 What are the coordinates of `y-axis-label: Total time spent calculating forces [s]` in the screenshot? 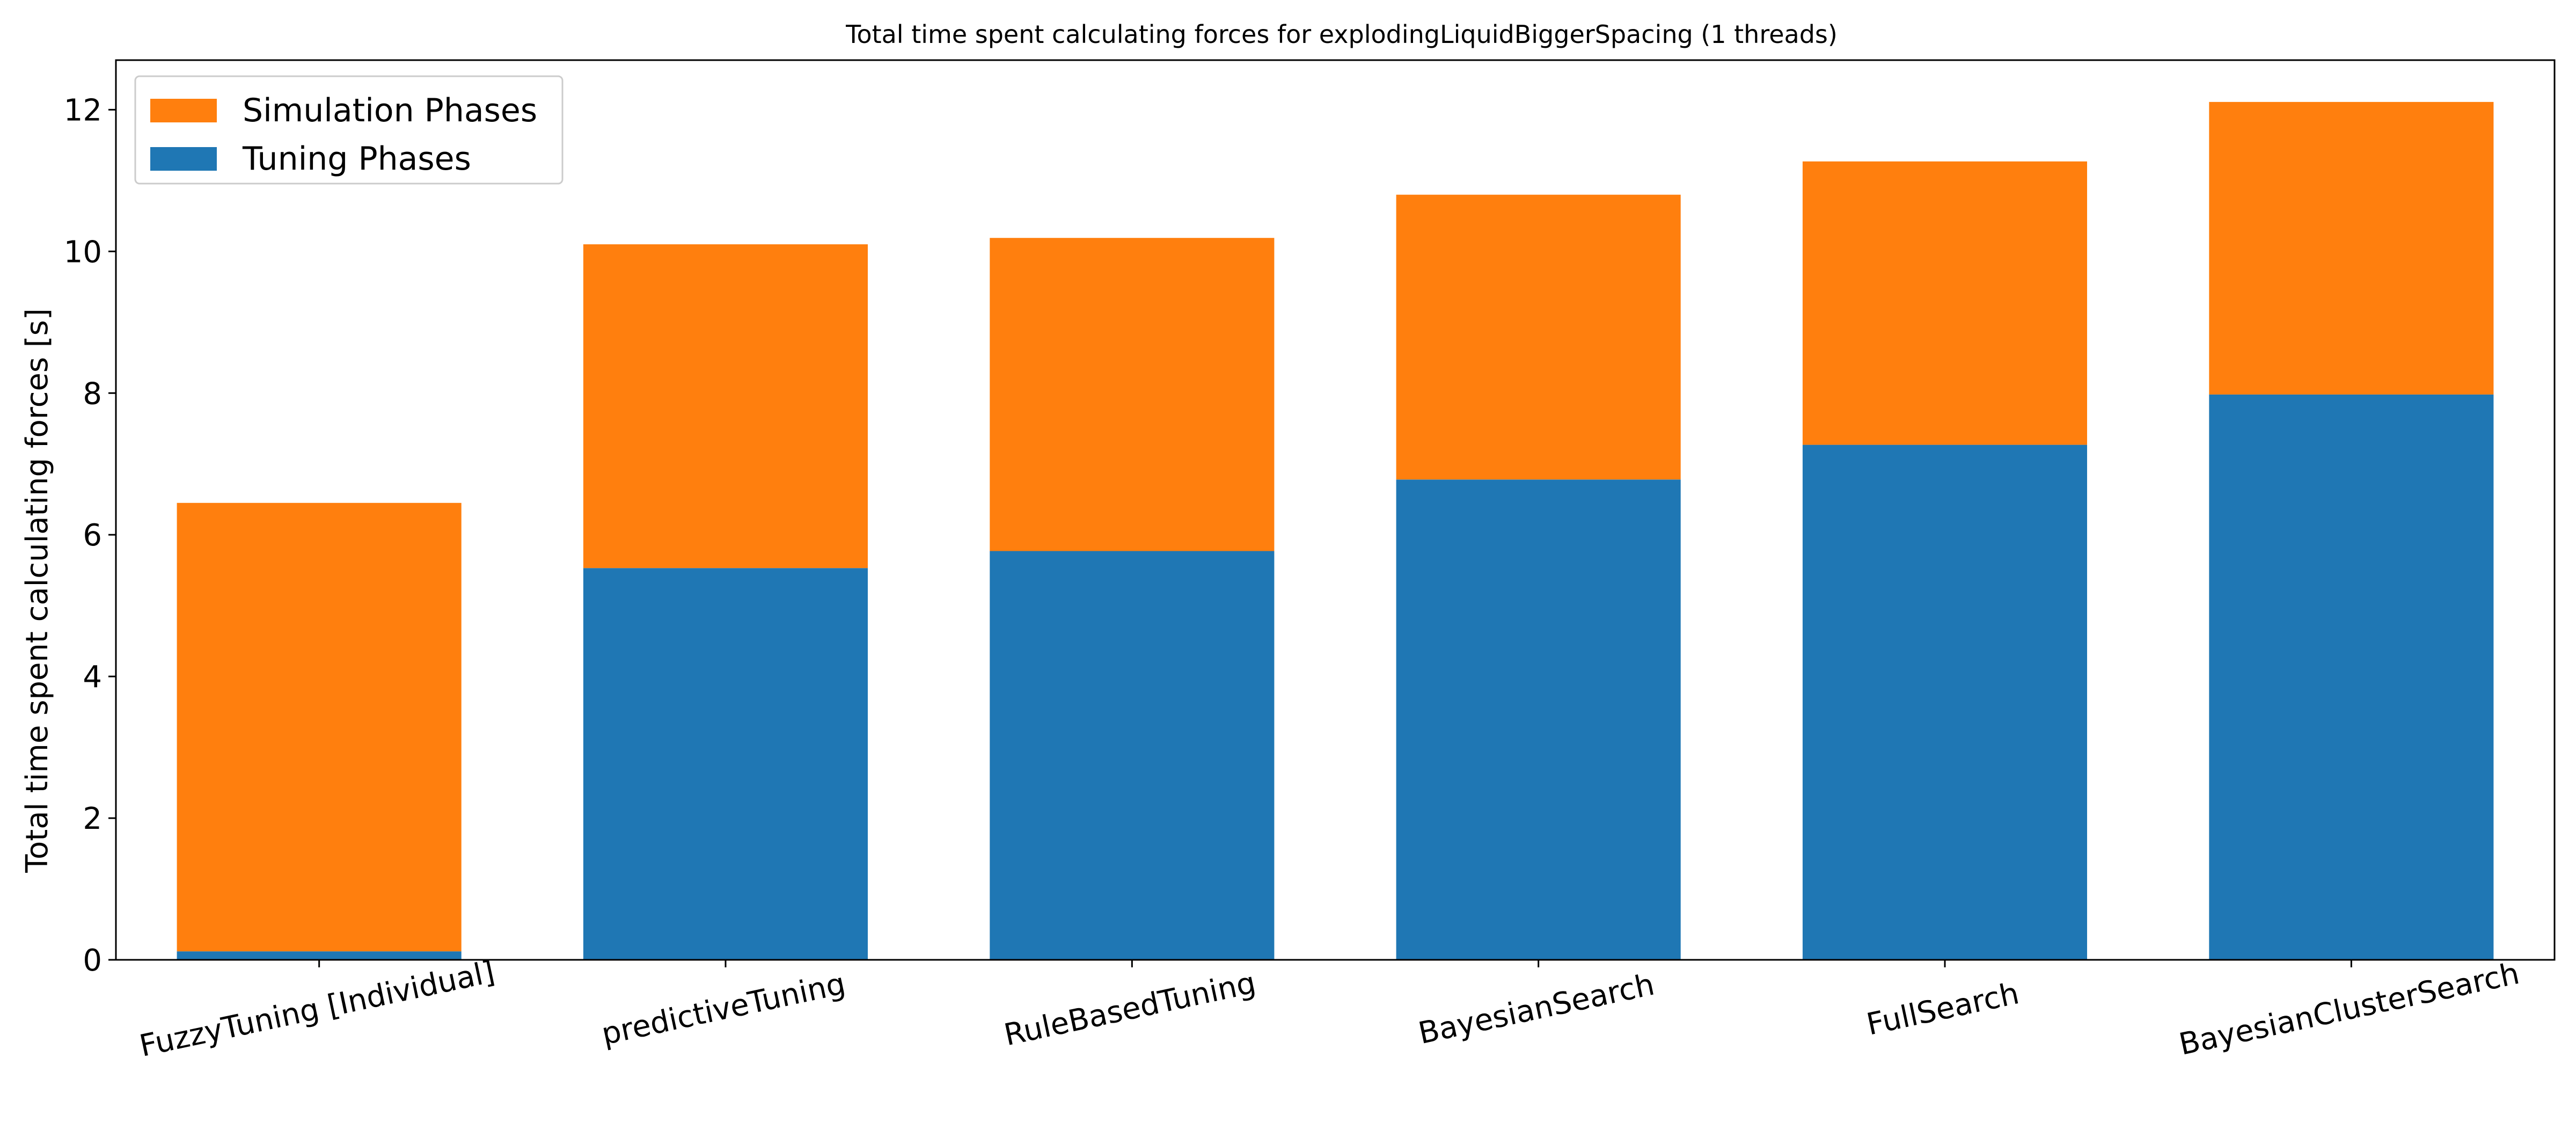 It's located at (37, 590).